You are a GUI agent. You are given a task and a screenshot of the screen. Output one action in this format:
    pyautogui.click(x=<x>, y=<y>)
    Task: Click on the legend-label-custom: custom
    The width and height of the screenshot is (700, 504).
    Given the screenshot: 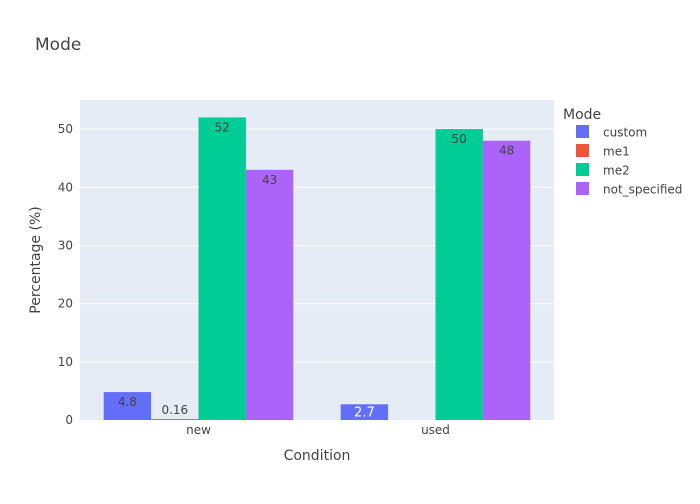 What is the action you would take?
    pyautogui.click(x=625, y=133)
    